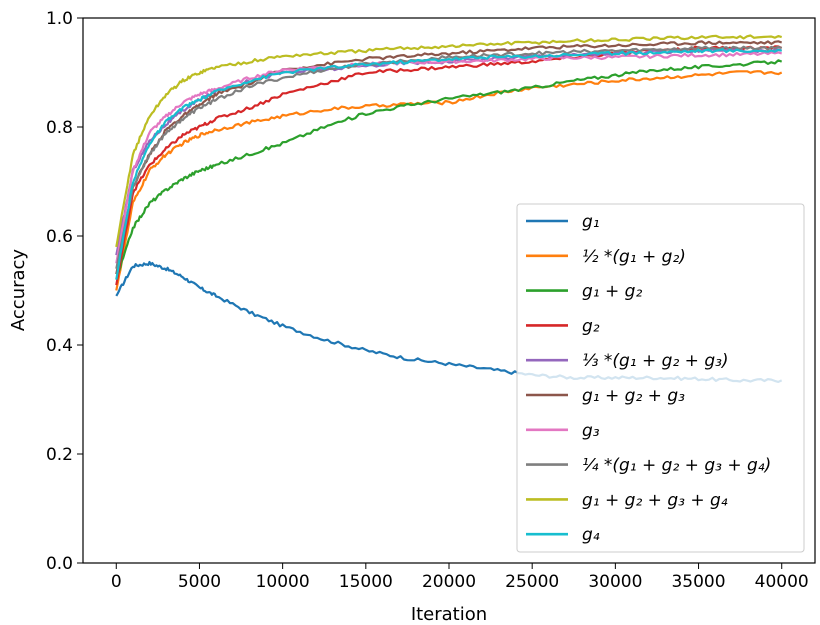 The image size is (820, 625). I want to click on y-tick-label: 1.0, so click(59, 19).